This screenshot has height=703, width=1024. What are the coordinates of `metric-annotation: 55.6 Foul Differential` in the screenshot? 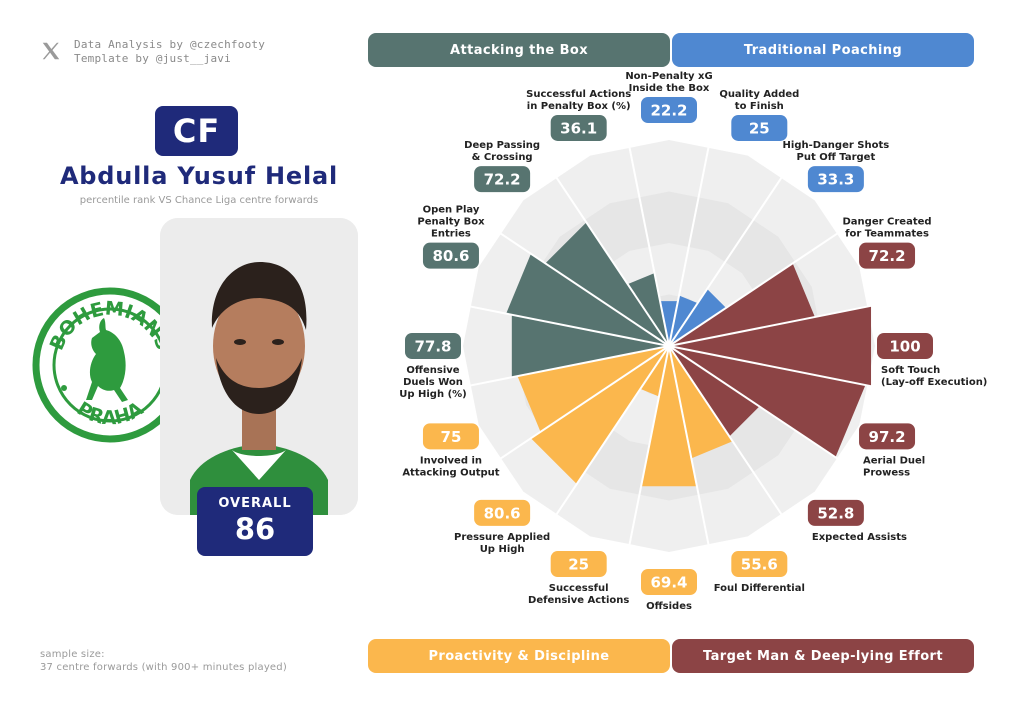 It's located at (759, 572).